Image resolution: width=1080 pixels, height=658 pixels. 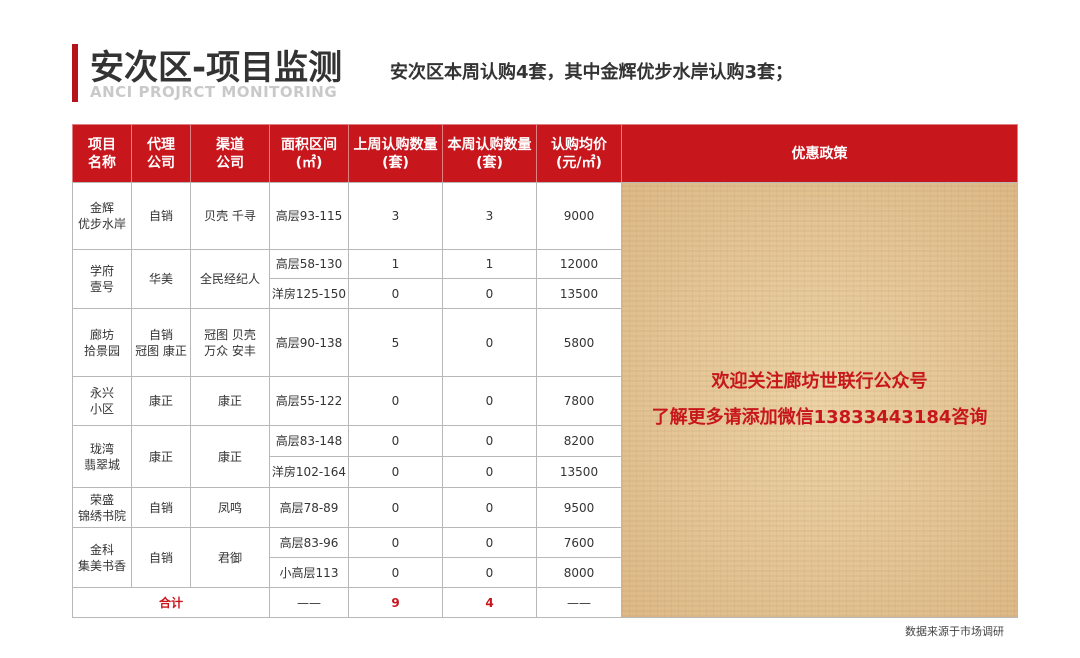 What do you see at coordinates (579, 264) in the screenshot?
I see `avg-price: 12000` at bounding box center [579, 264].